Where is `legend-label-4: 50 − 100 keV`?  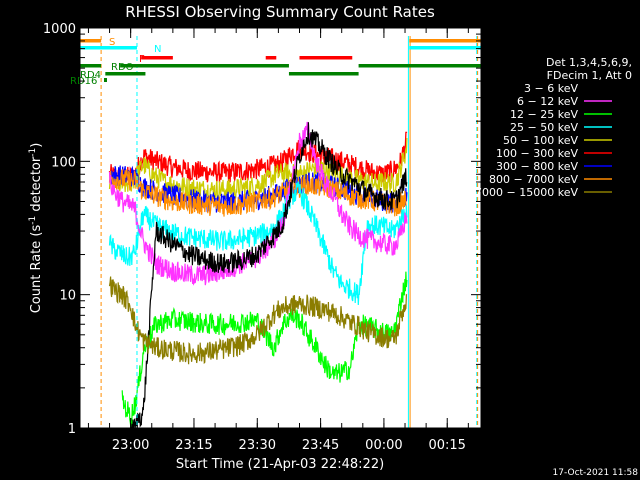
legend-label-4: 50 − 100 keV is located at coordinates (540, 140).